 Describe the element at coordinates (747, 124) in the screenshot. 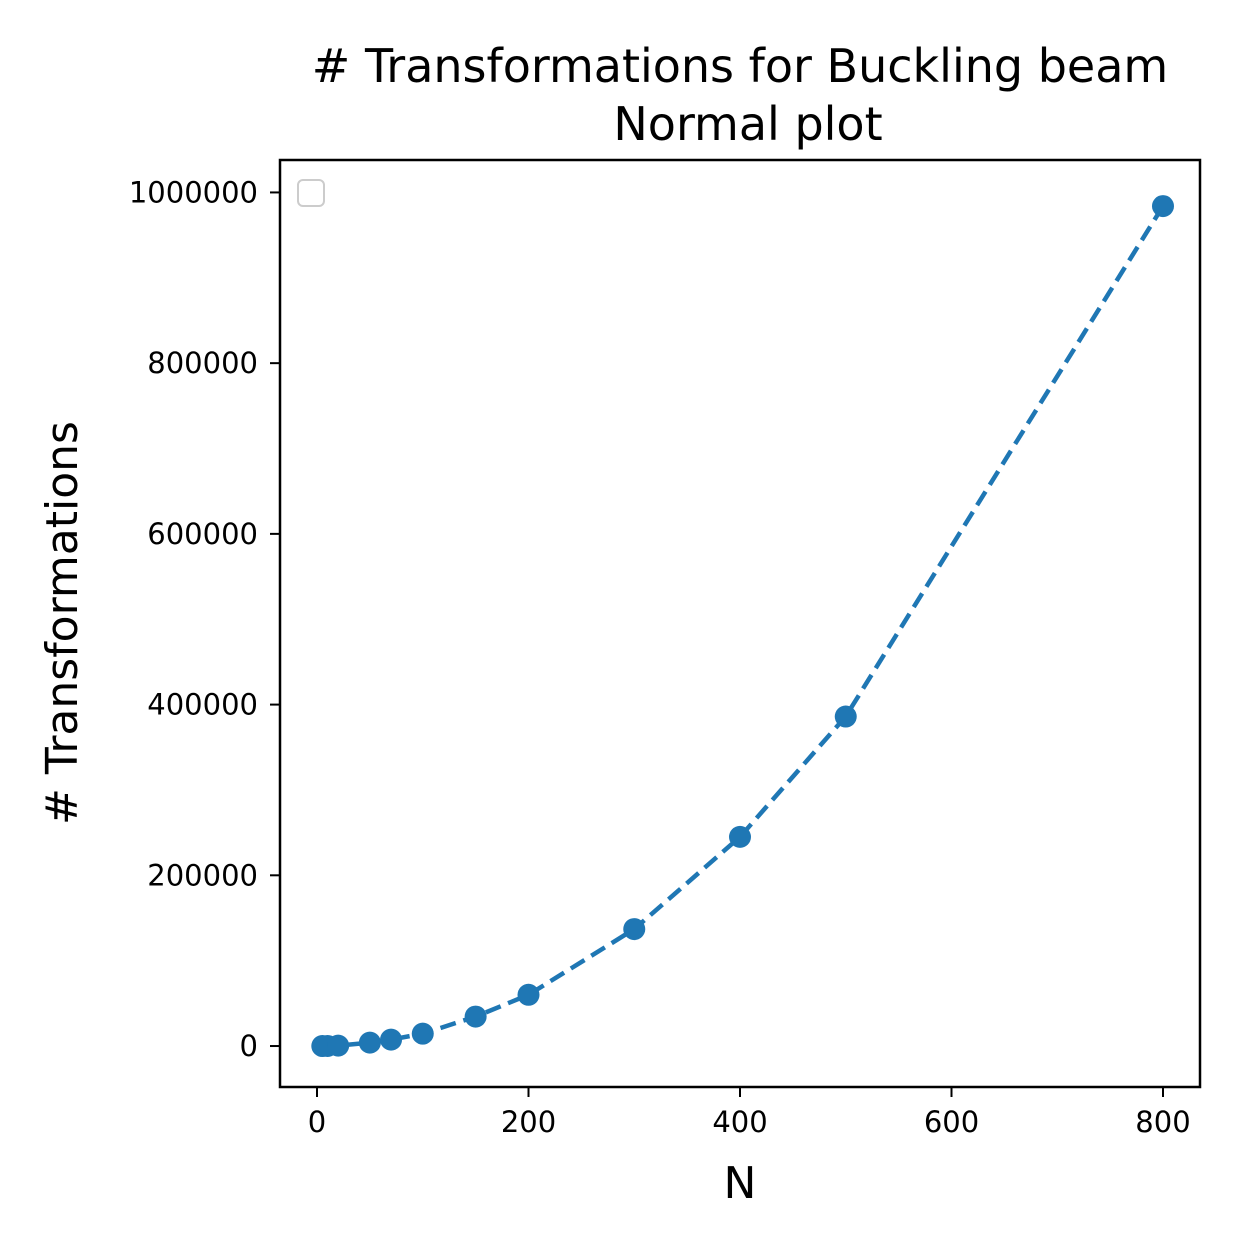

I see `chart-subtitle: Normal plot` at that location.